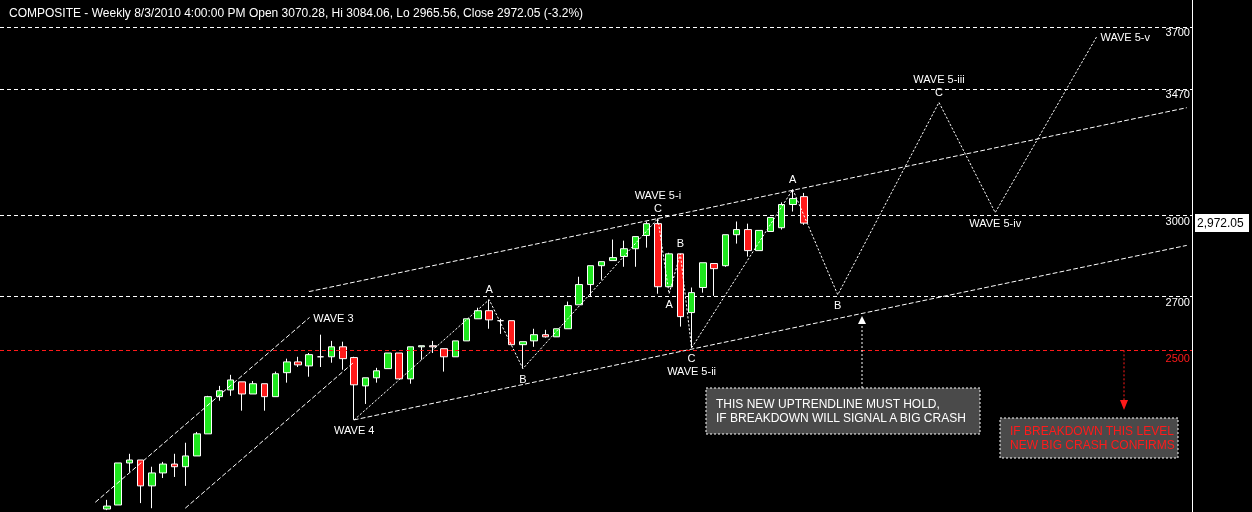  Describe the element at coordinates (1177, 301) in the screenshot. I see `y-tick-label: 2700` at that location.